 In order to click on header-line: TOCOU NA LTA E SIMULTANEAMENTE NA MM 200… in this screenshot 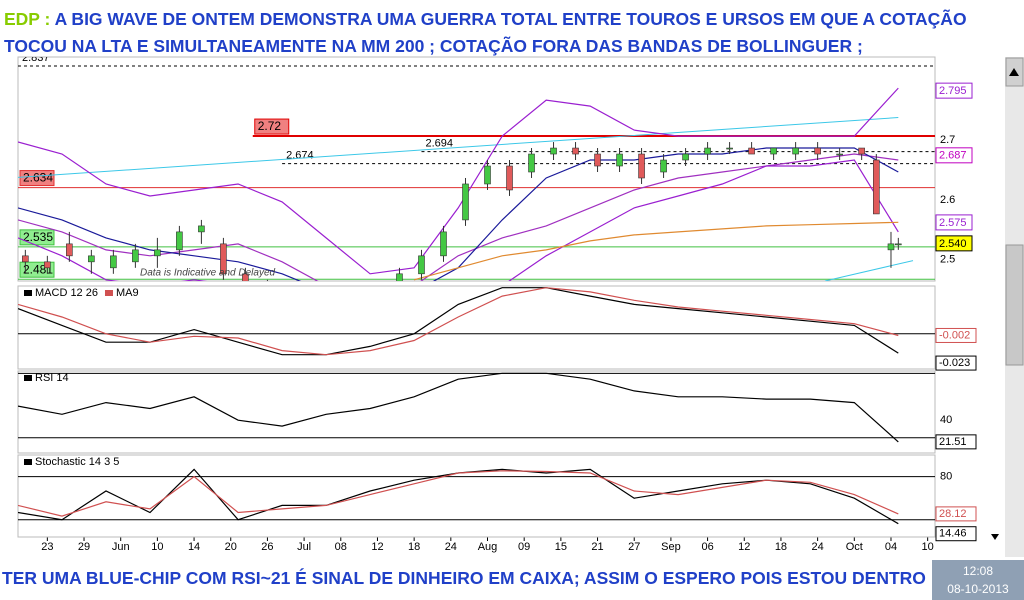, I will do `click(433, 46)`.